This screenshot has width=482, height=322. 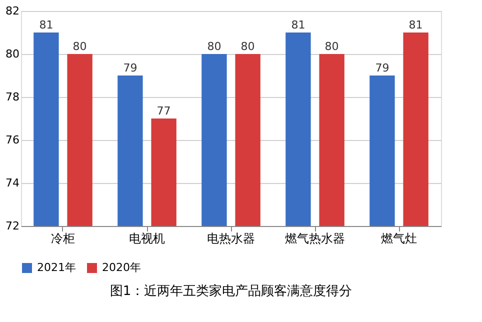 What do you see at coordinates (13, 226) in the screenshot?
I see `y-tick-label: 72` at bounding box center [13, 226].